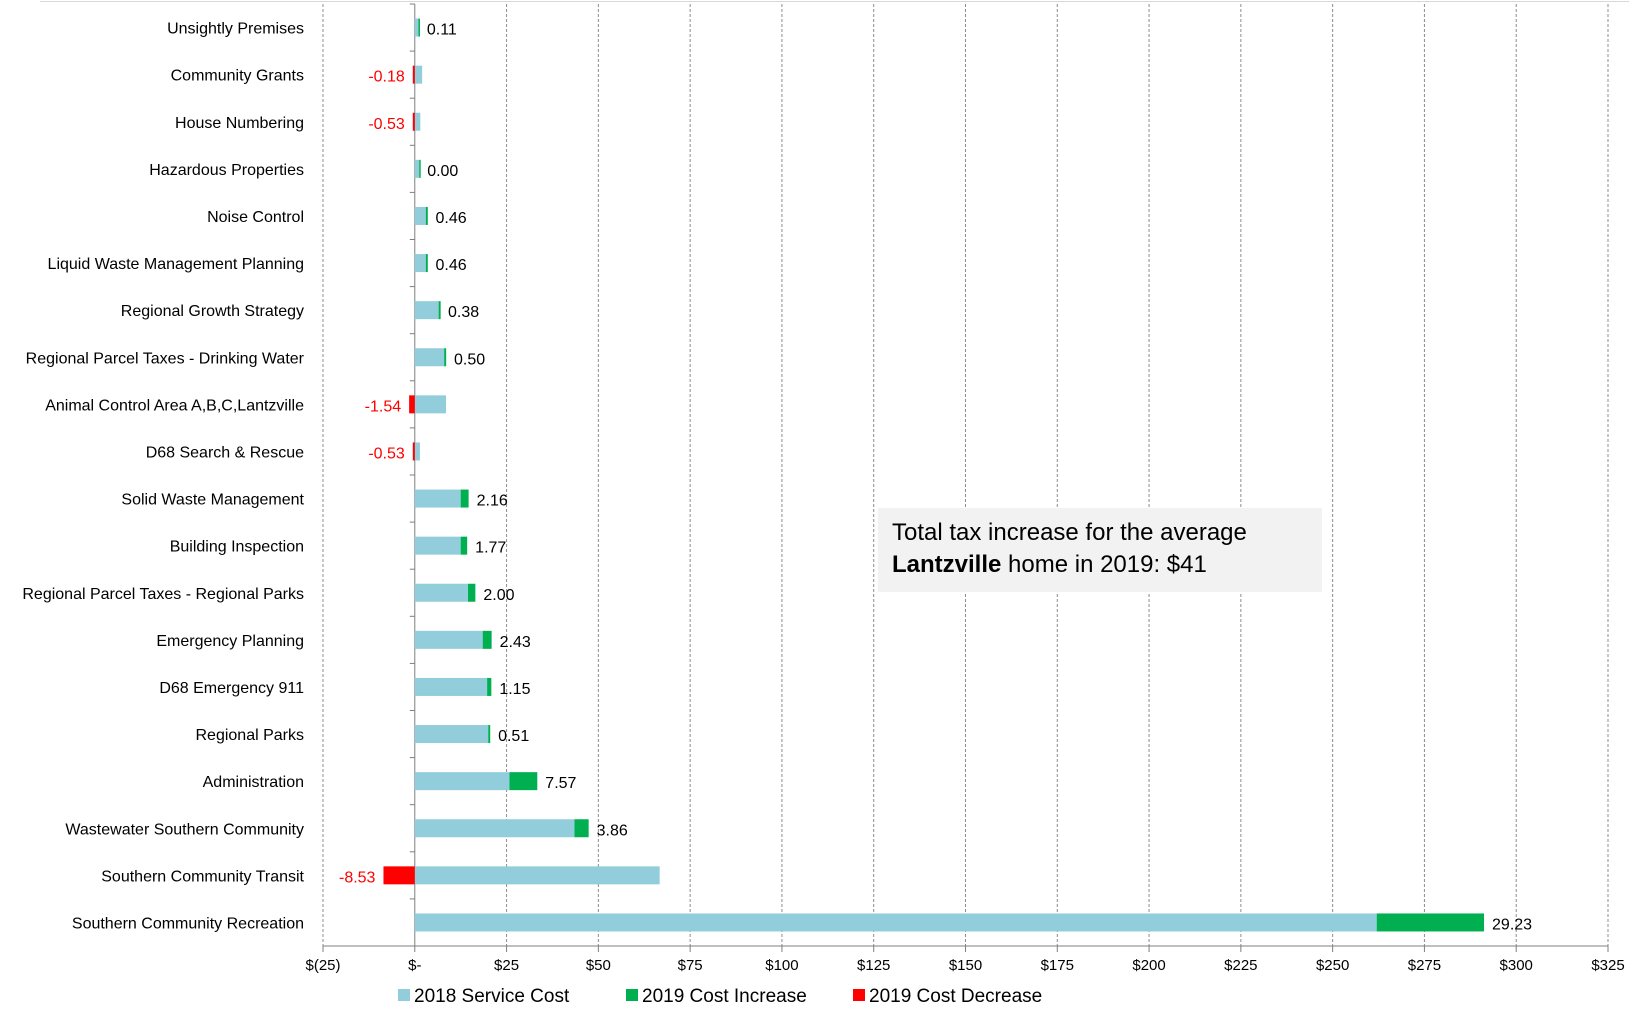  Describe the element at coordinates (469, 359) in the screenshot. I see `data-label-7: 0.50` at that location.